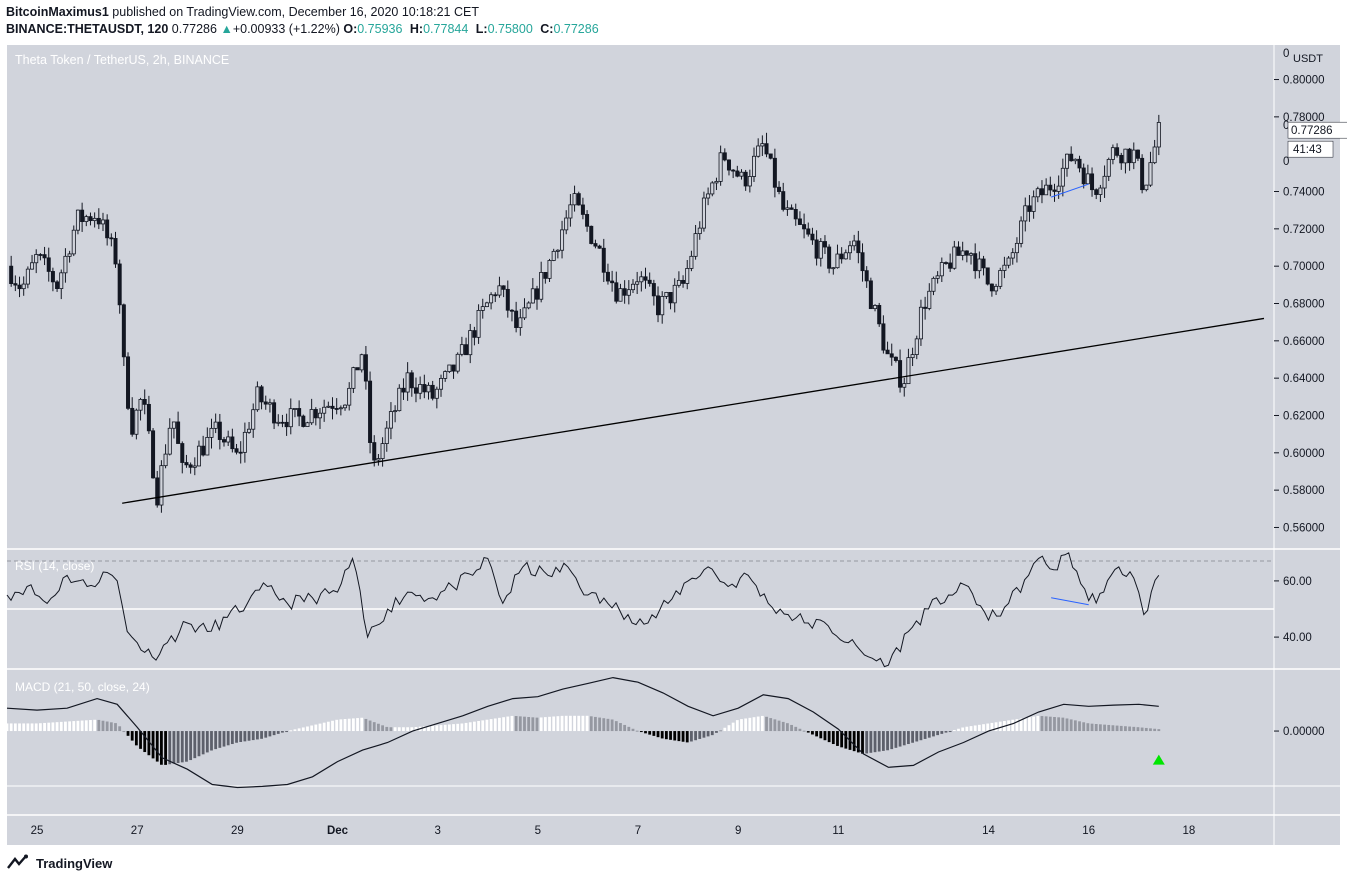  What do you see at coordinates (538, 831) in the screenshot?
I see `date-tick-label: 5` at bounding box center [538, 831].